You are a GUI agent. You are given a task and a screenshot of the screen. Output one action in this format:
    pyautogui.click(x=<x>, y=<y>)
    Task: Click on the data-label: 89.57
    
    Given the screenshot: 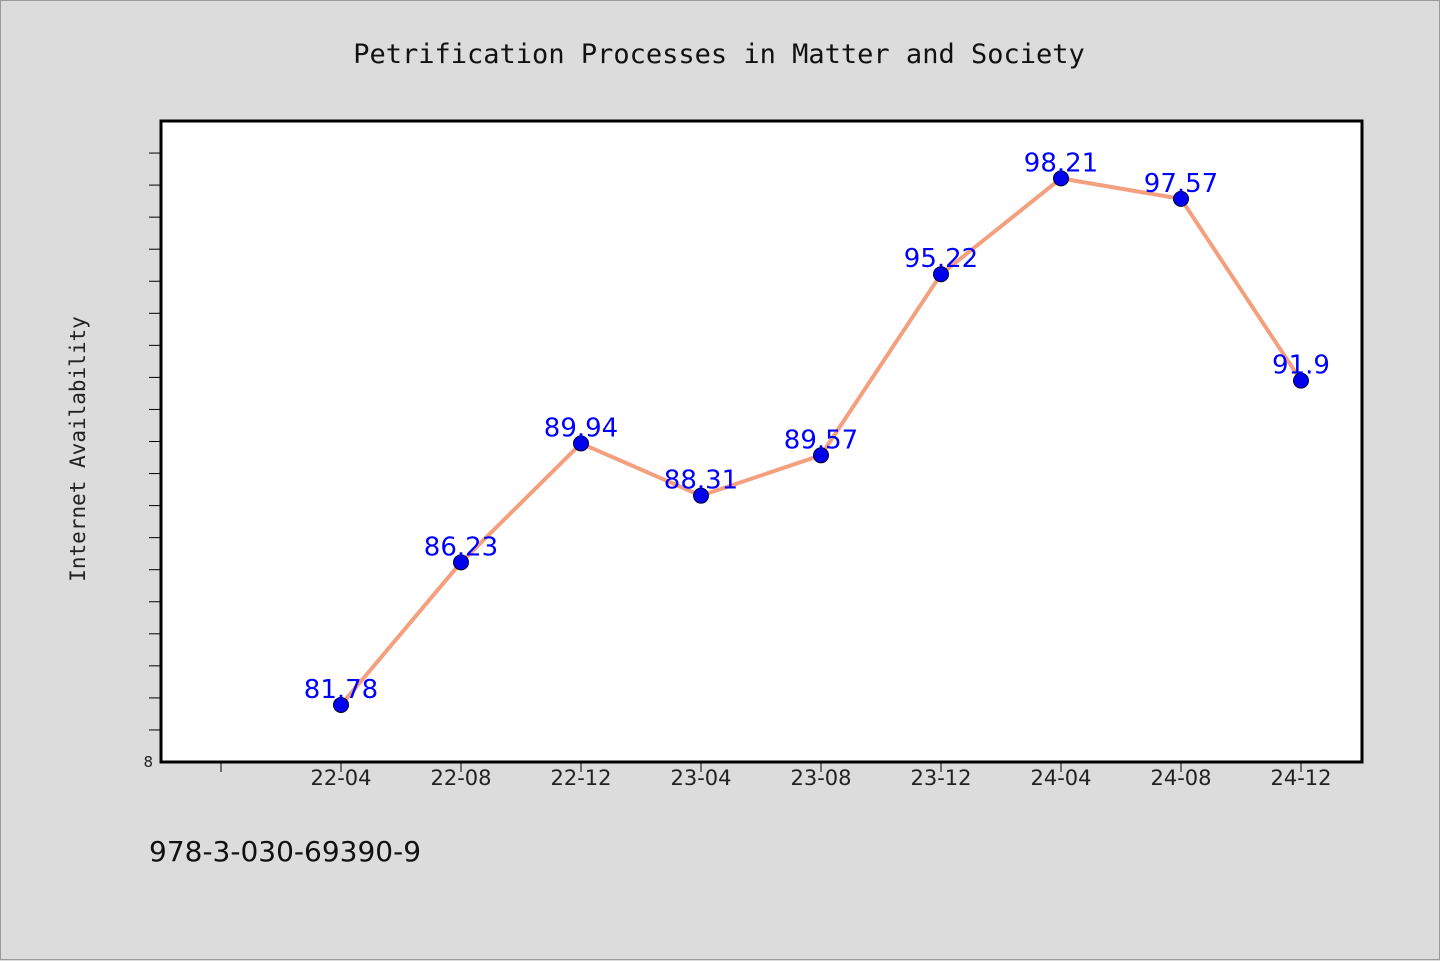 What is the action you would take?
    pyautogui.click(x=821, y=440)
    